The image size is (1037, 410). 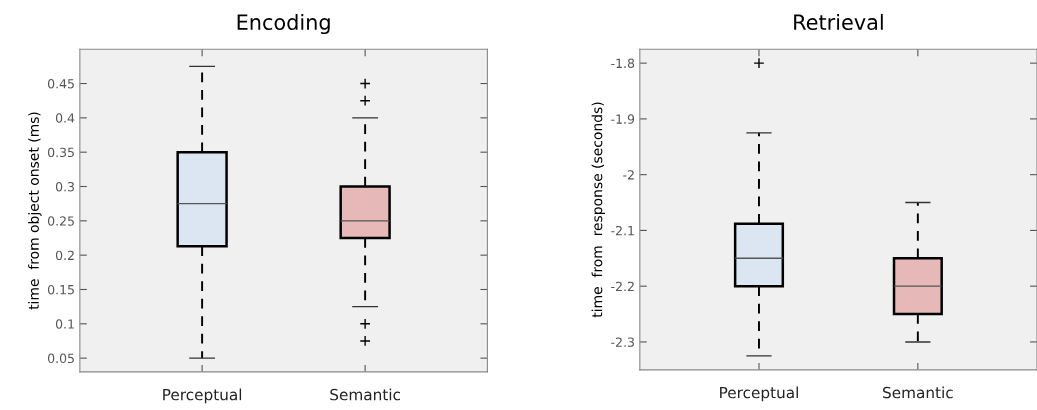 I want to click on y-axis-title: time from object onset (ms), so click(x=35, y=211).